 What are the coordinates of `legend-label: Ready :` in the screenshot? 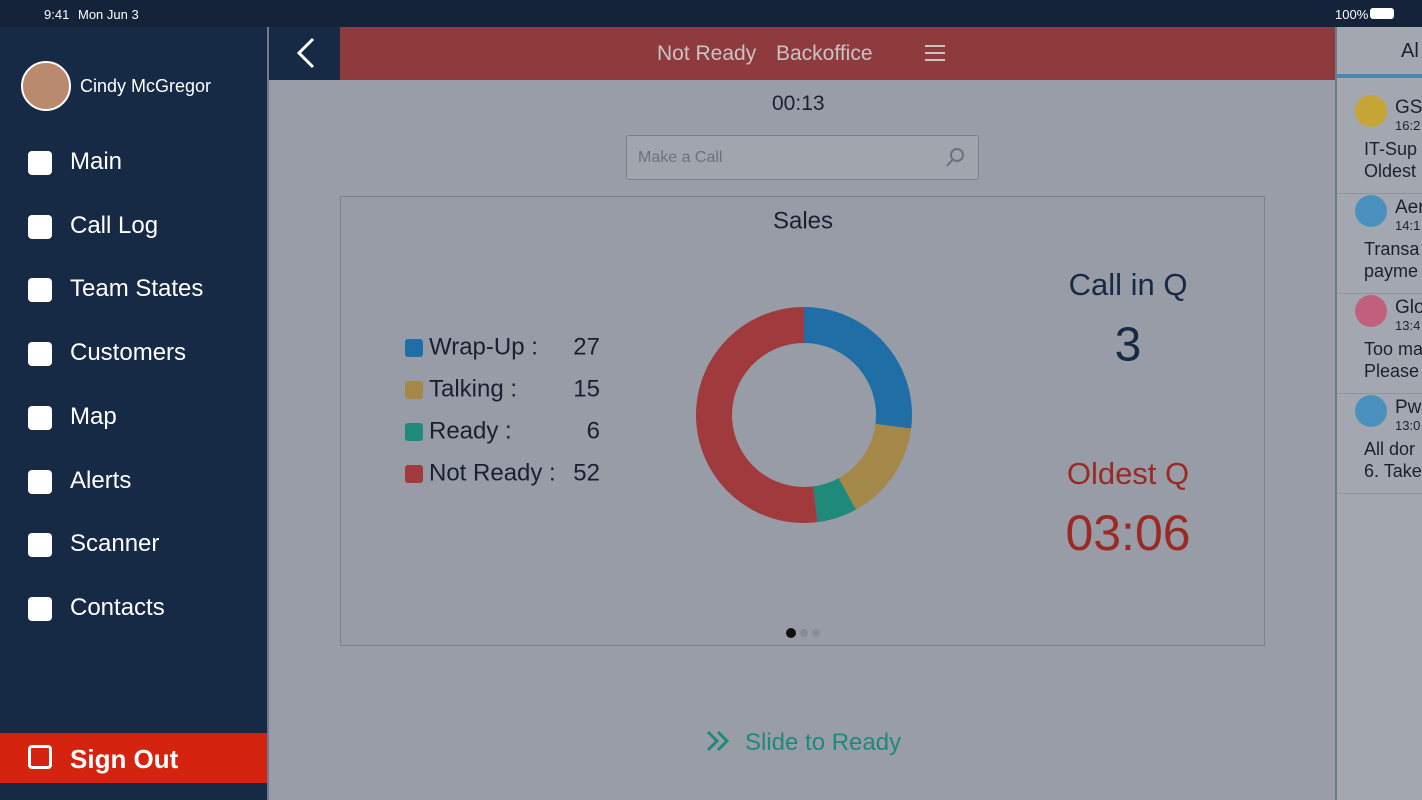 It's located at (470, 430).